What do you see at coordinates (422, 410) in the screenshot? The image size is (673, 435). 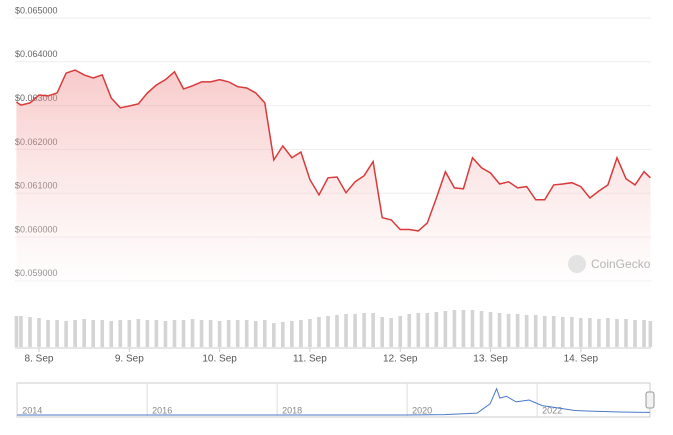 I see `navigator-tick-label: 2020` at bounding box center [422, 410].